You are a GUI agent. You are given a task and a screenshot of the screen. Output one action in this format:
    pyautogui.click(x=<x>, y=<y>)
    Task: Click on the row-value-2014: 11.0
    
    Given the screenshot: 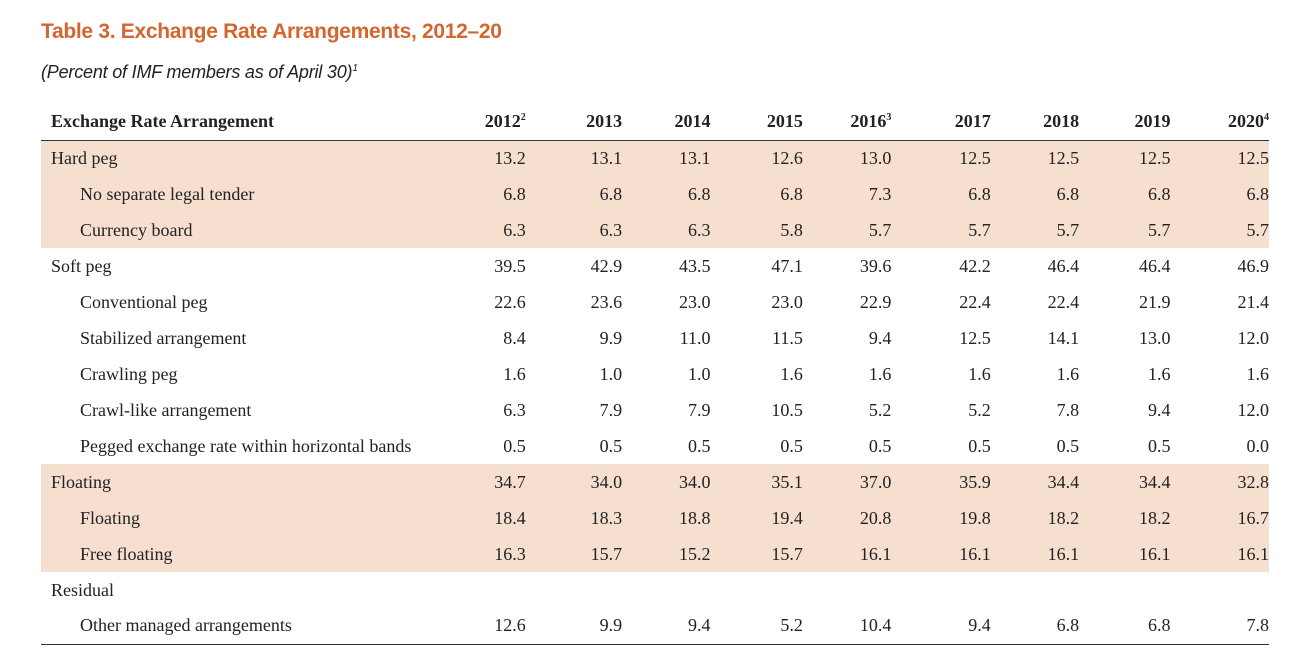 What is the action you would take?
    pyautogui.click(x=695, y=337)
    